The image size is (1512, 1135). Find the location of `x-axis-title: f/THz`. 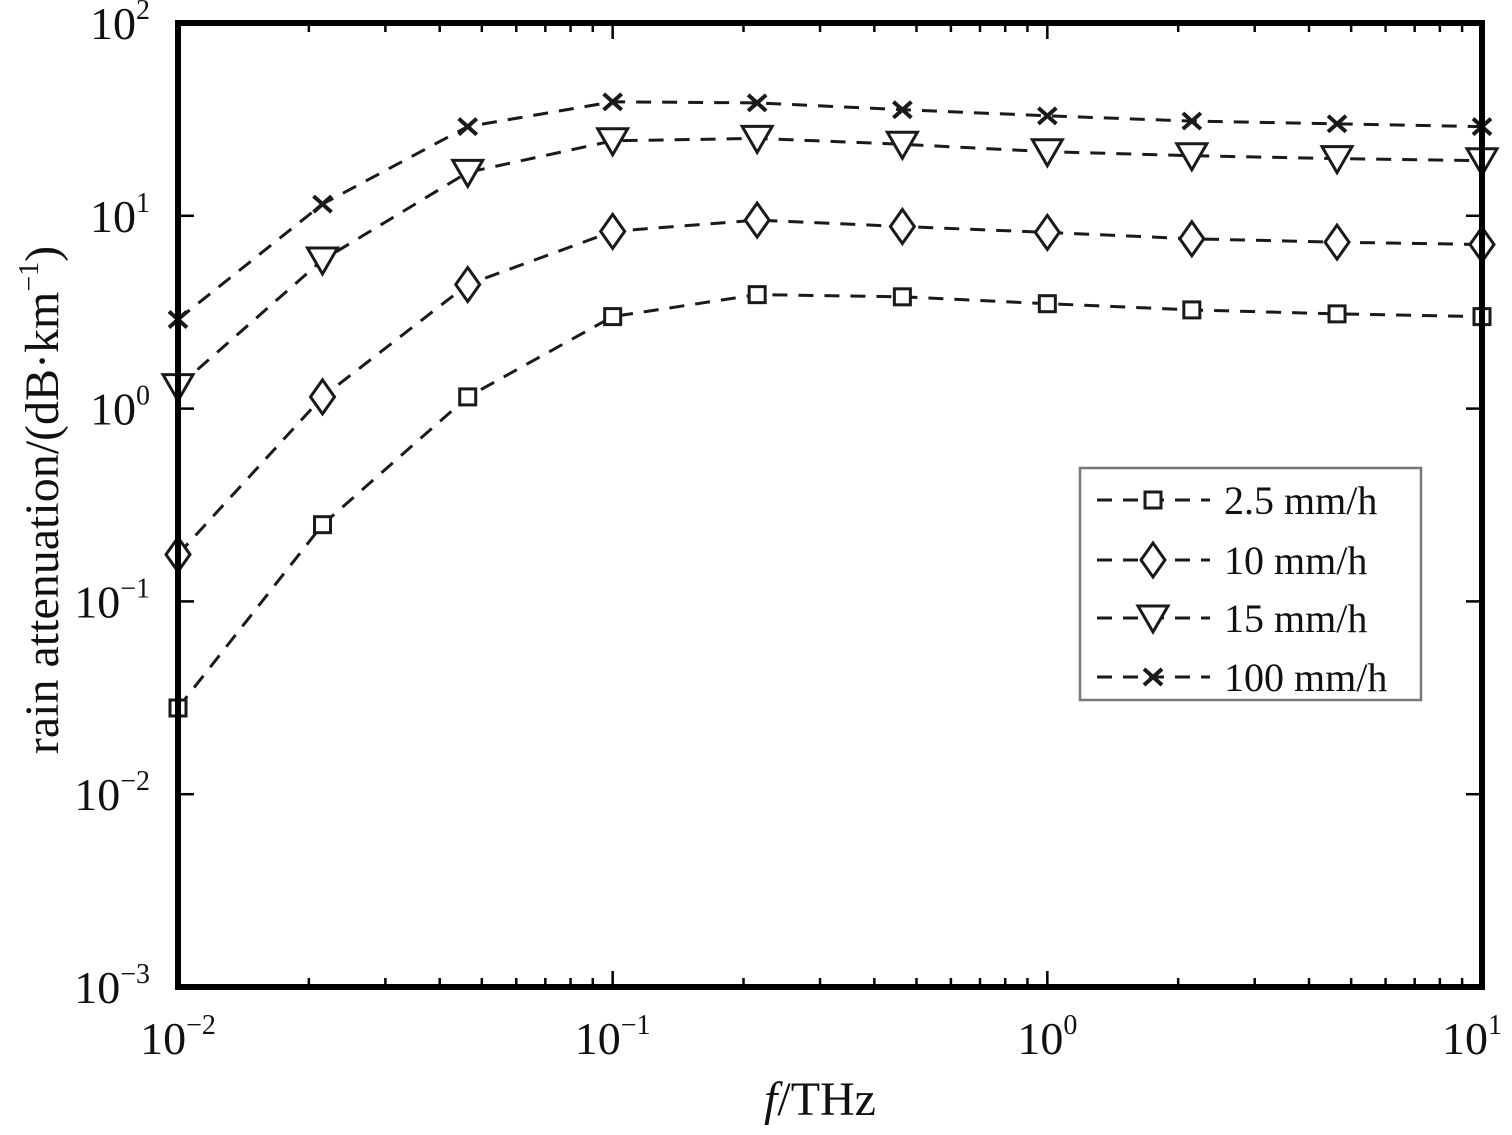

x-axis-title: f/THz is located at coordinates (820, 1099).